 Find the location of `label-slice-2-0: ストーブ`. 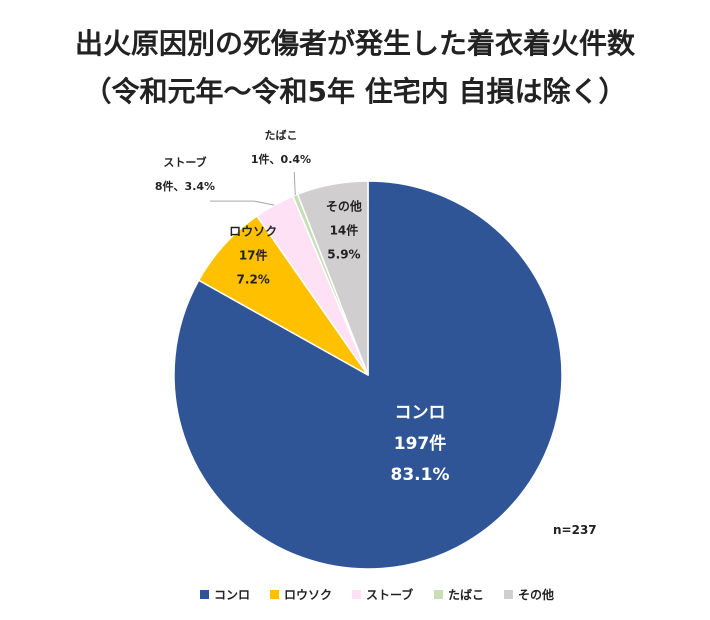

label-slice-2-0: ストーブ is located at coordinates (184, 162).